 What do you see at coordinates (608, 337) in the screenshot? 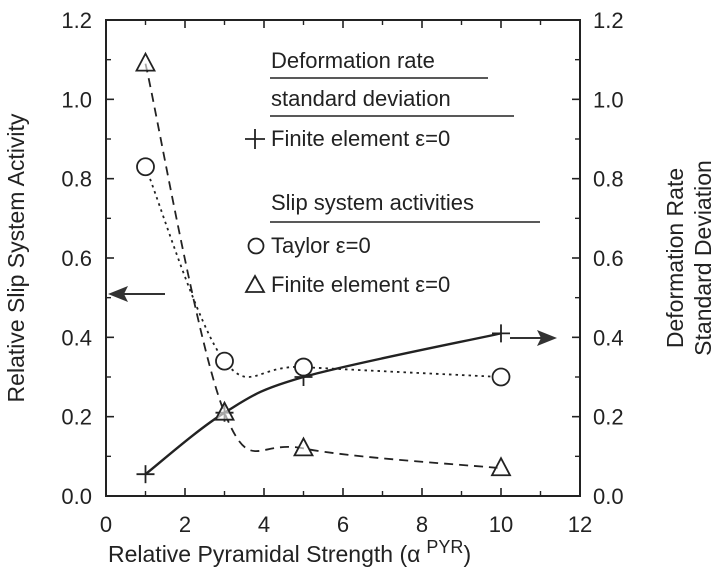
I see `y-tick-label-right: 0.4` at bounding box center [608, 337].